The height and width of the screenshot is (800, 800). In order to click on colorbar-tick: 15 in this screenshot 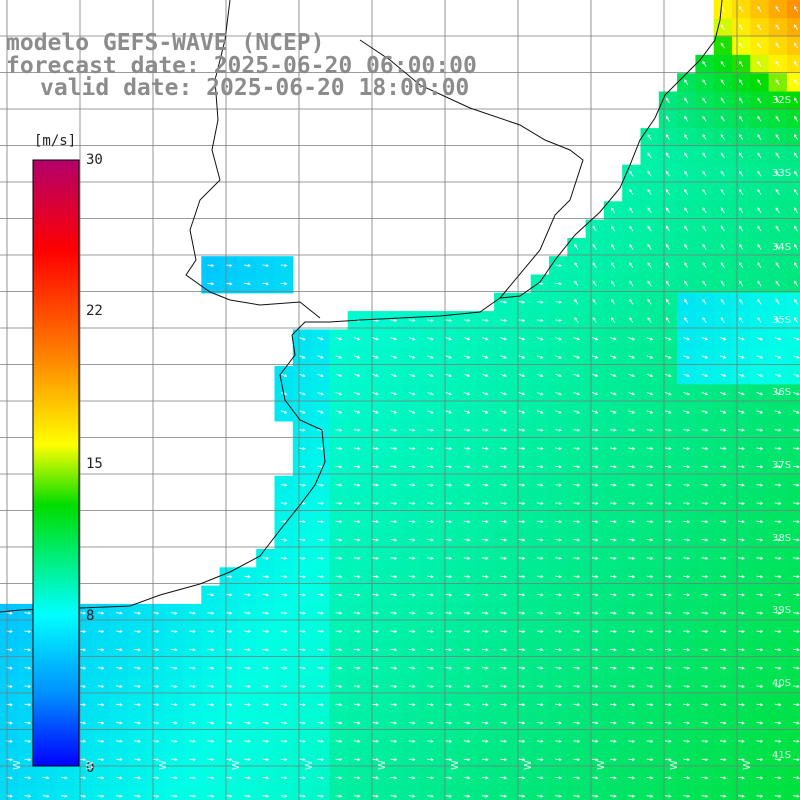, I will do `click(94, 464)`.